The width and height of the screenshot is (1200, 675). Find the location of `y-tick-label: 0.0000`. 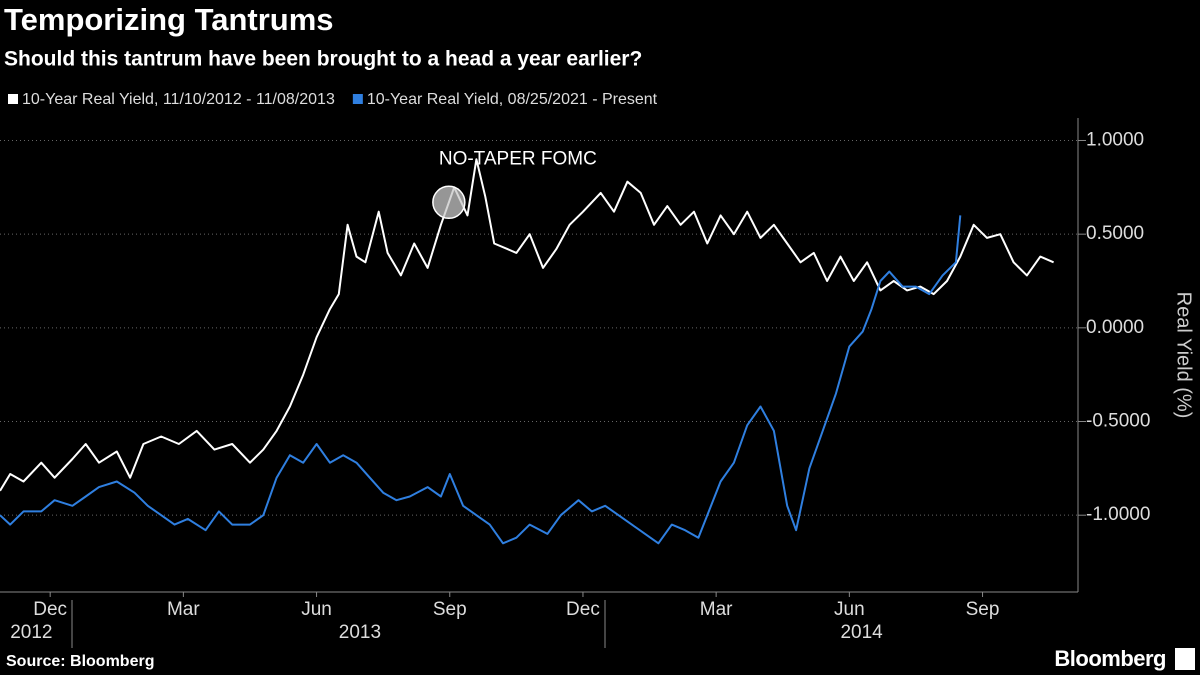

y-tick-label: 0.0000 is located at coordinates (1115, 327).